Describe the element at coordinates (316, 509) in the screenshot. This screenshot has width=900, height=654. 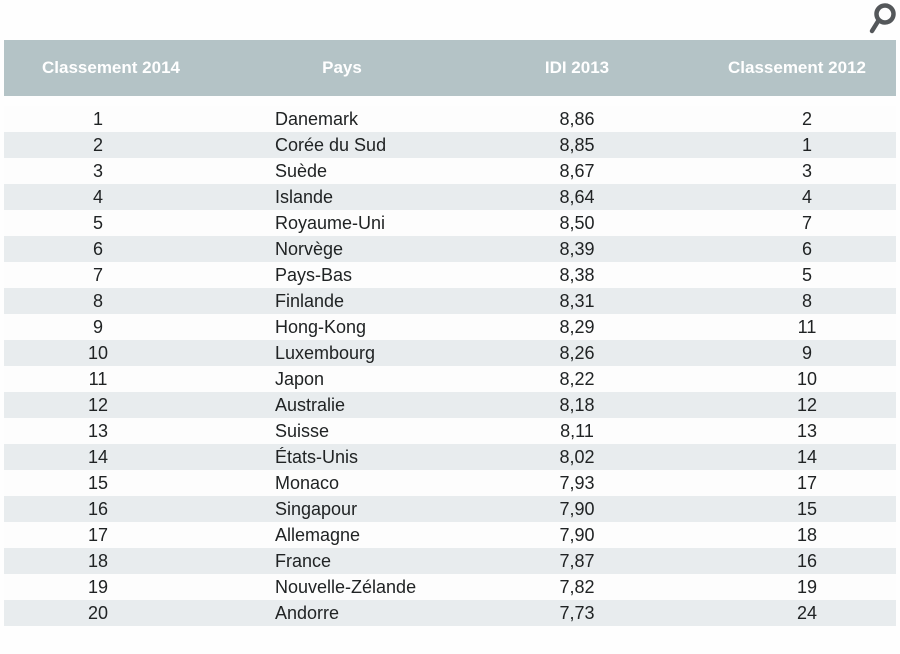
I see `cell-pays: Singapour` at that location.